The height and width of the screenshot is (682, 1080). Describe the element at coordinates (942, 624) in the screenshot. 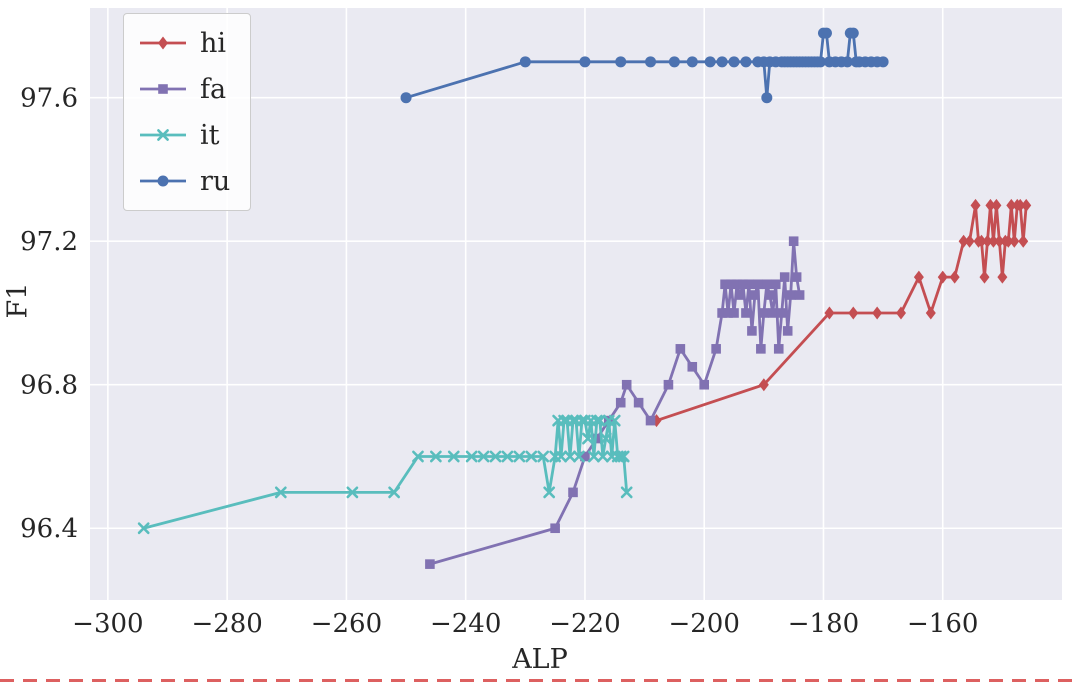

I see `svg-text: −160` at that location.